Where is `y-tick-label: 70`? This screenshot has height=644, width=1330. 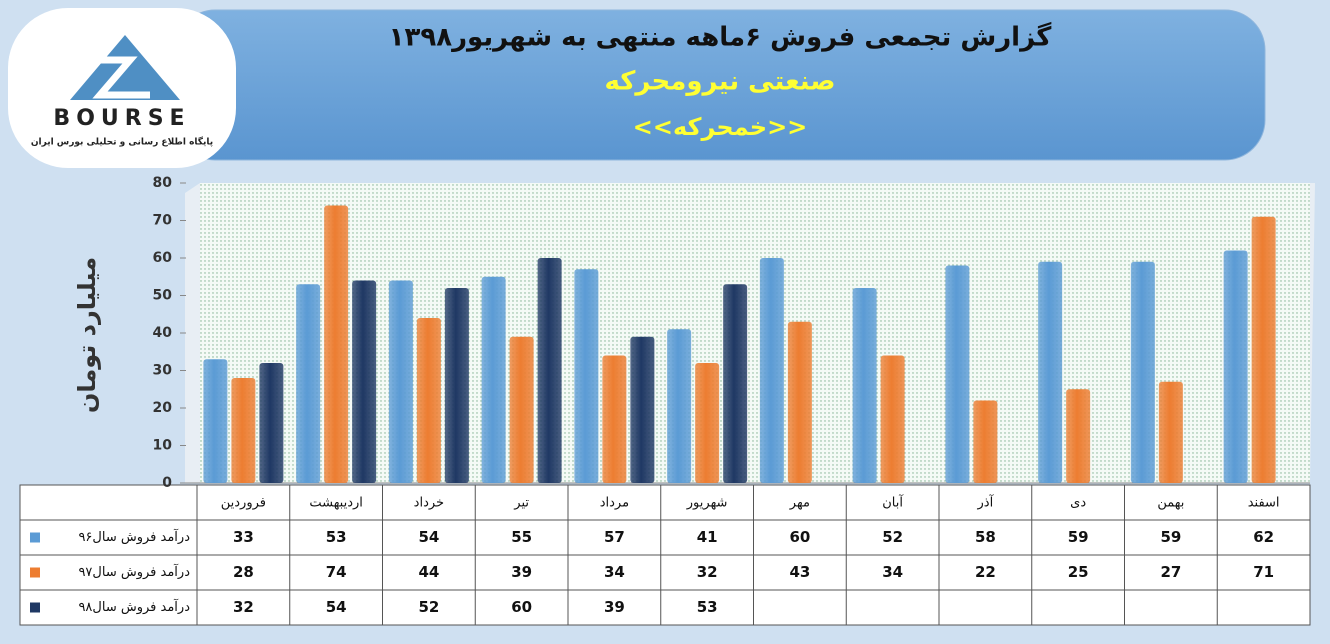 y-tick-label: 70 is located at coordinates (163, 221).